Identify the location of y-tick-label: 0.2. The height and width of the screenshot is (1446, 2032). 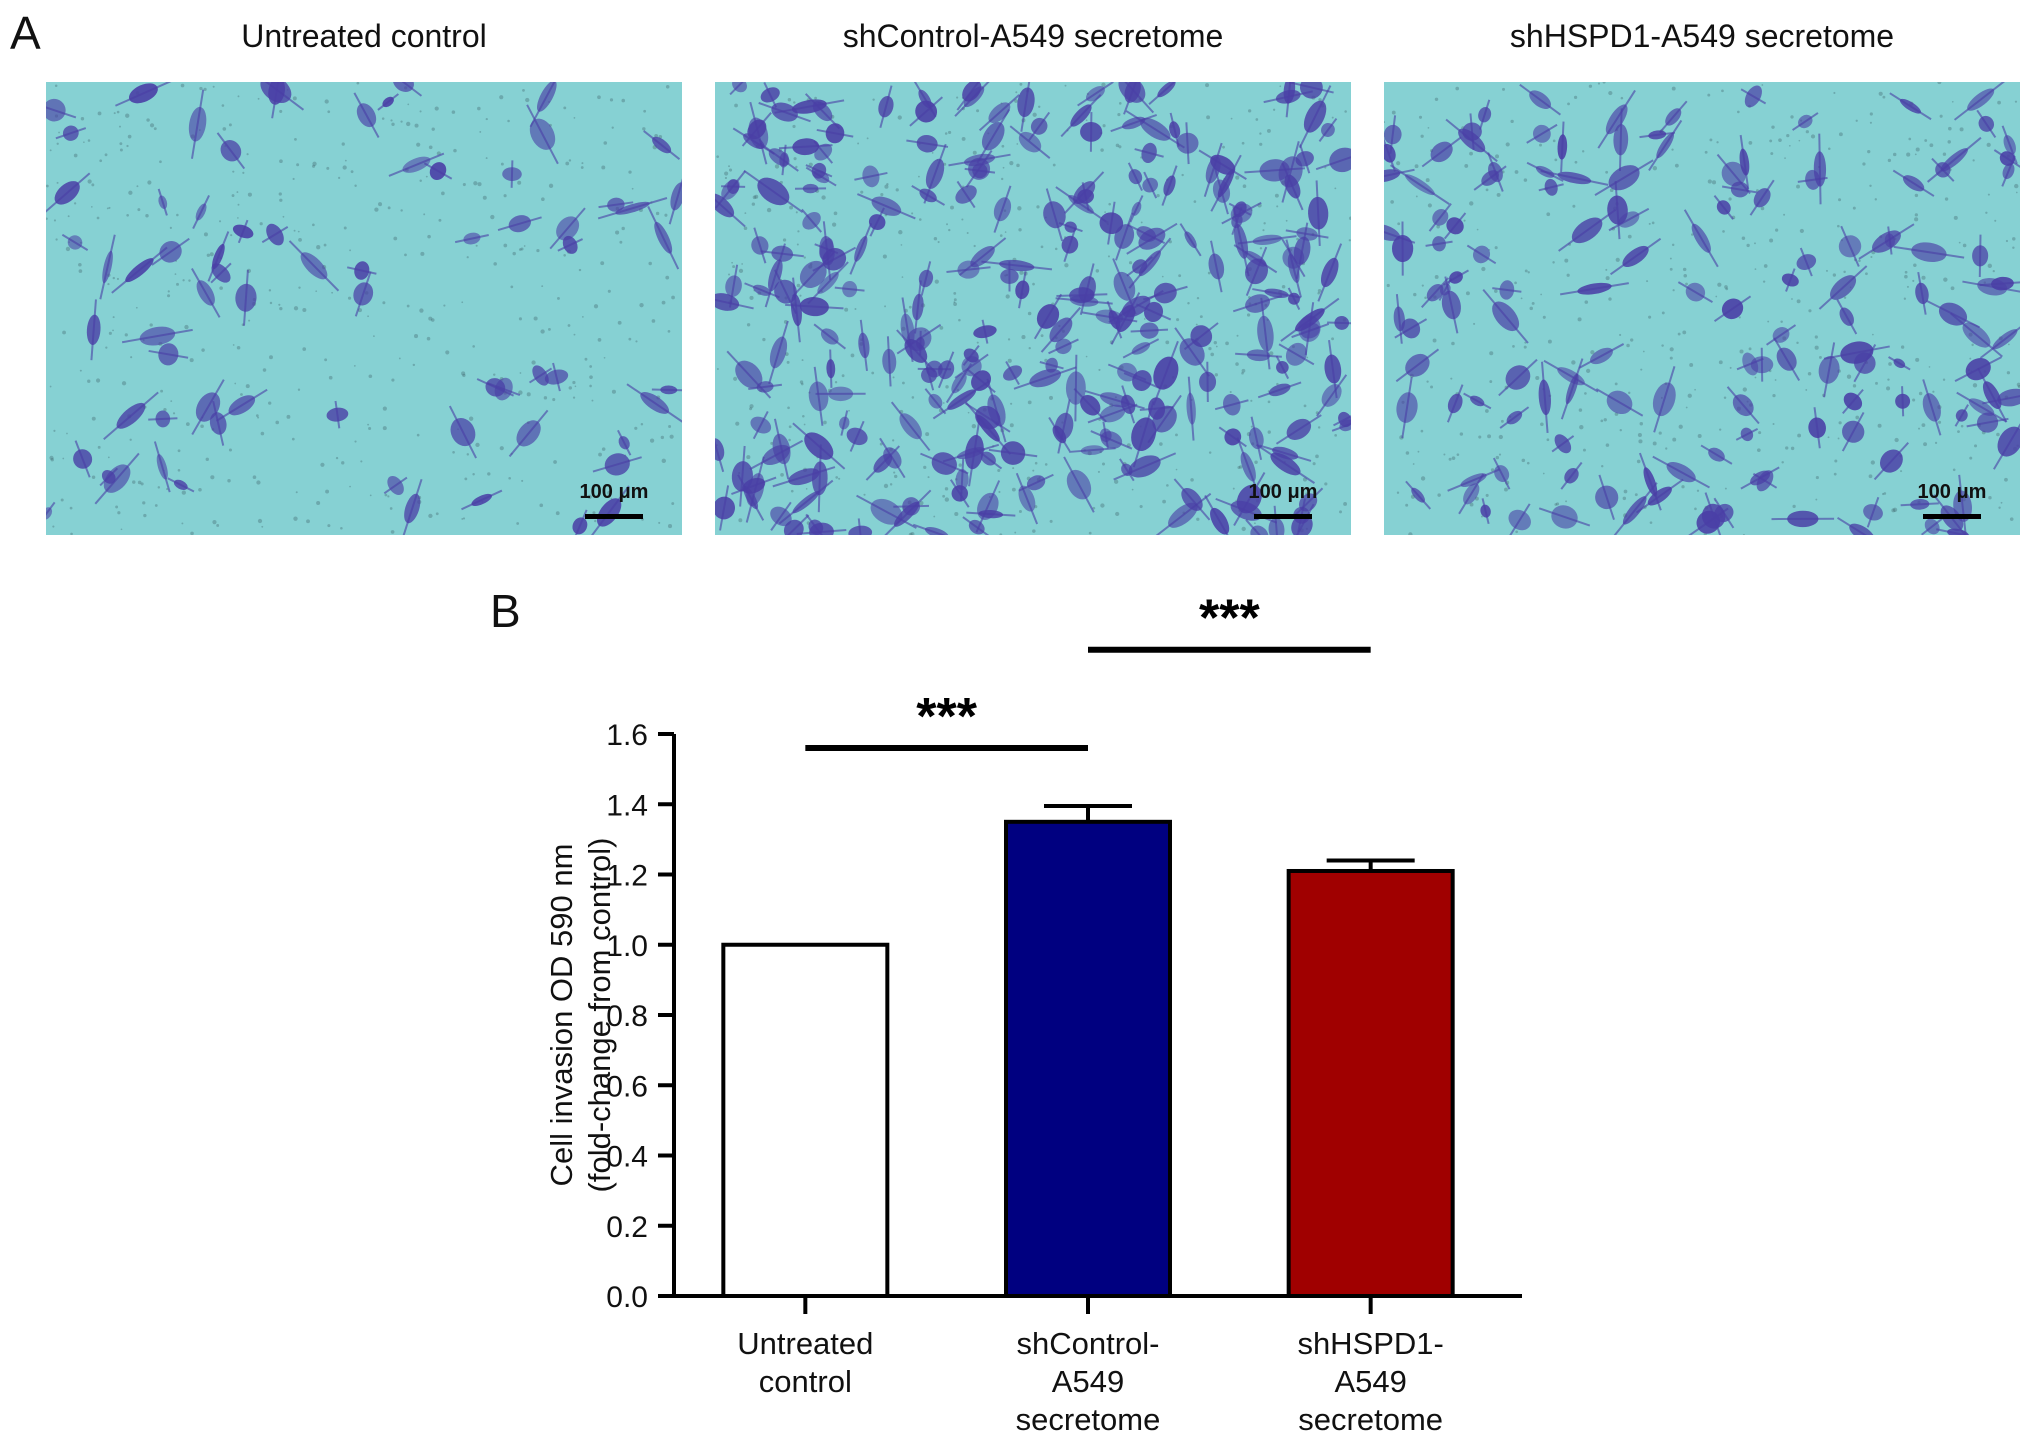
(627, 1227).